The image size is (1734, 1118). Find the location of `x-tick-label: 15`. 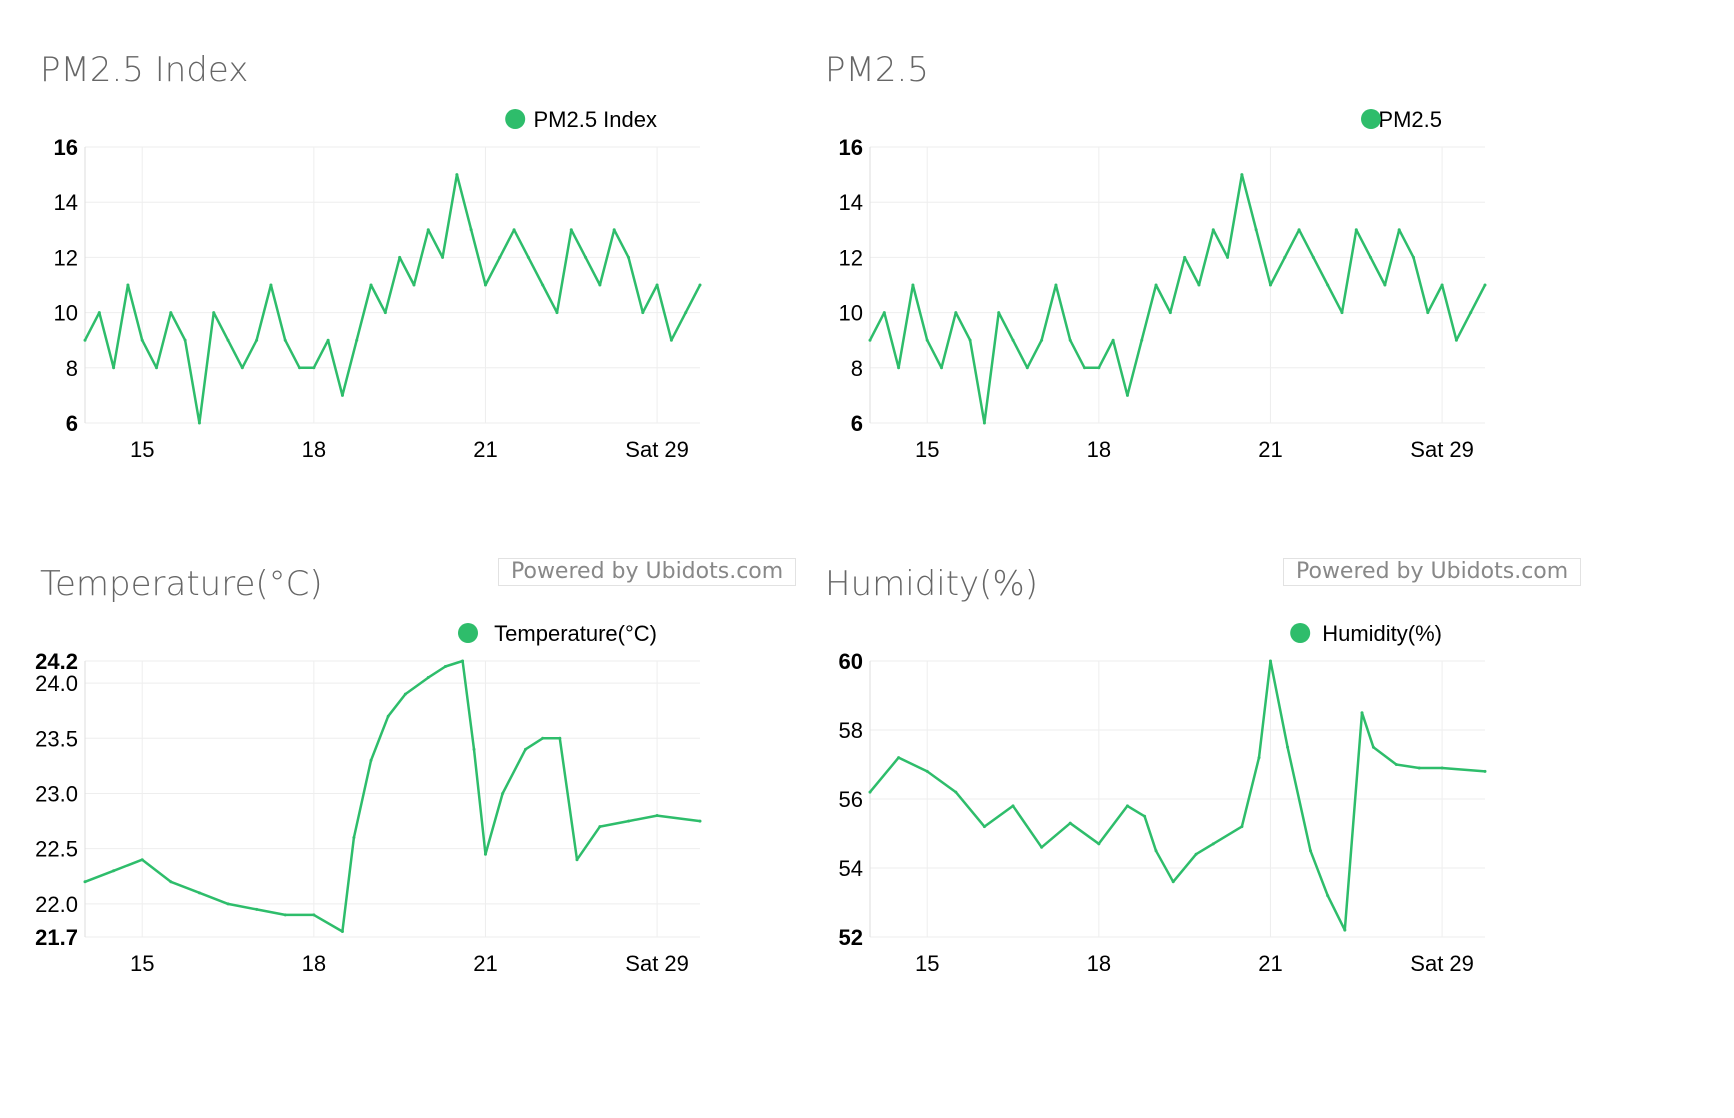

x-tick-label: 15 is located at coordinates (927, 963).